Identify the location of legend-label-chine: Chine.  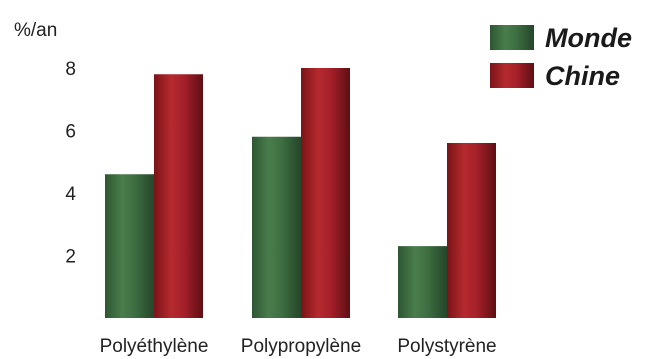
(582, 76).